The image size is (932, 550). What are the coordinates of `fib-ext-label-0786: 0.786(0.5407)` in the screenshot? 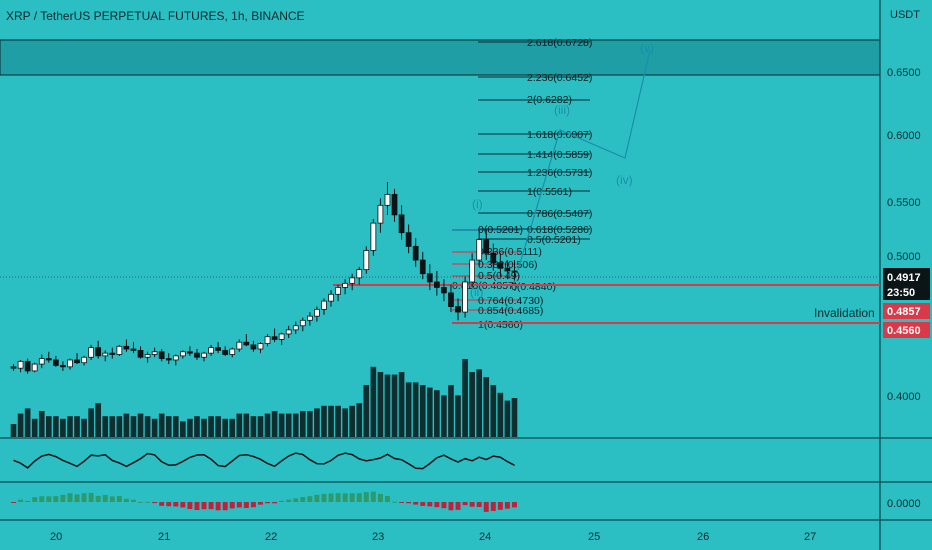 It's located at (559, 214).